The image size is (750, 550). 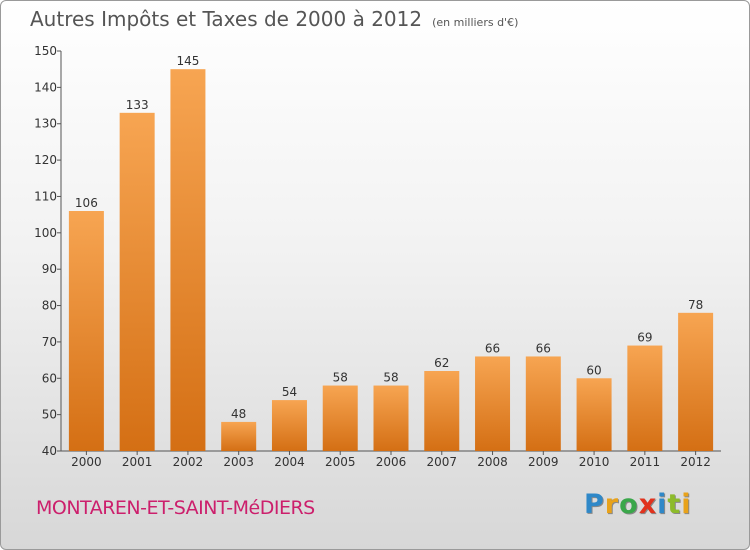 What do you see at coordinates (86, 203) in the screenshot?
I see `data-label: 106` at bounding box center [86, 203].